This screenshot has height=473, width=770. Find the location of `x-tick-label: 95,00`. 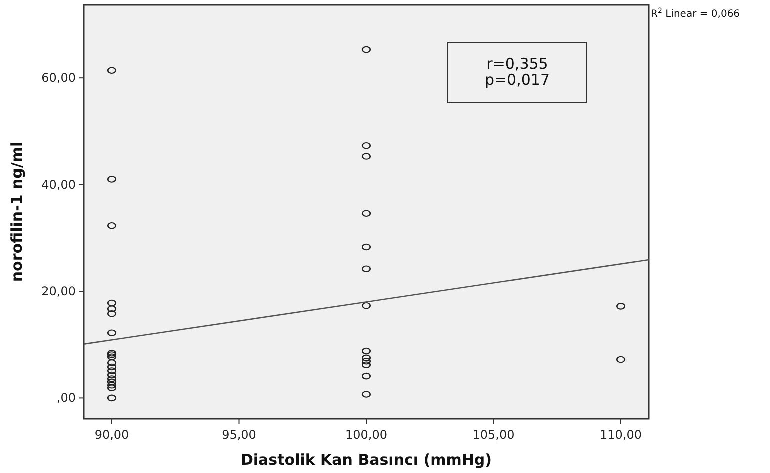

x-tick-label: 95,00 is located at coordinates (239, 435).